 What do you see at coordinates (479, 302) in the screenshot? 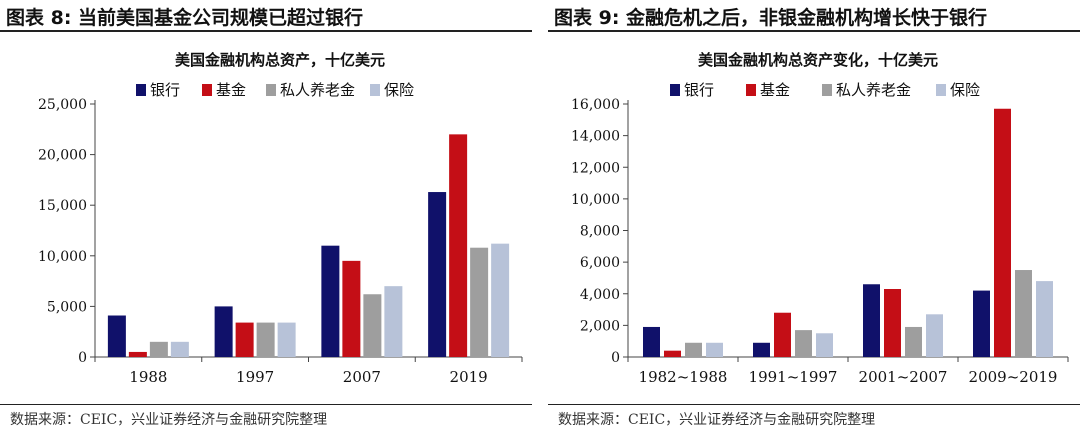
I see `bar-3-2019` at bounding box center [479, 302].